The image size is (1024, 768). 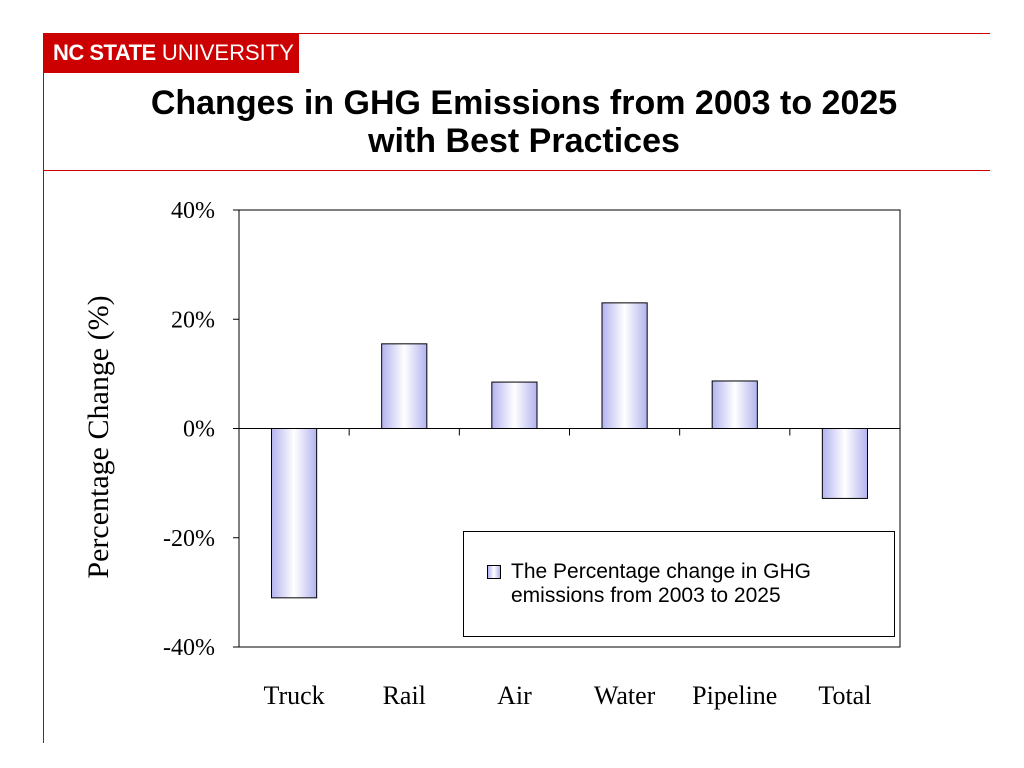 What do you see at coordinates (199, 430) in the screenshot?
I see `y-tick-label: 0%` at bounding box center [199, 430].